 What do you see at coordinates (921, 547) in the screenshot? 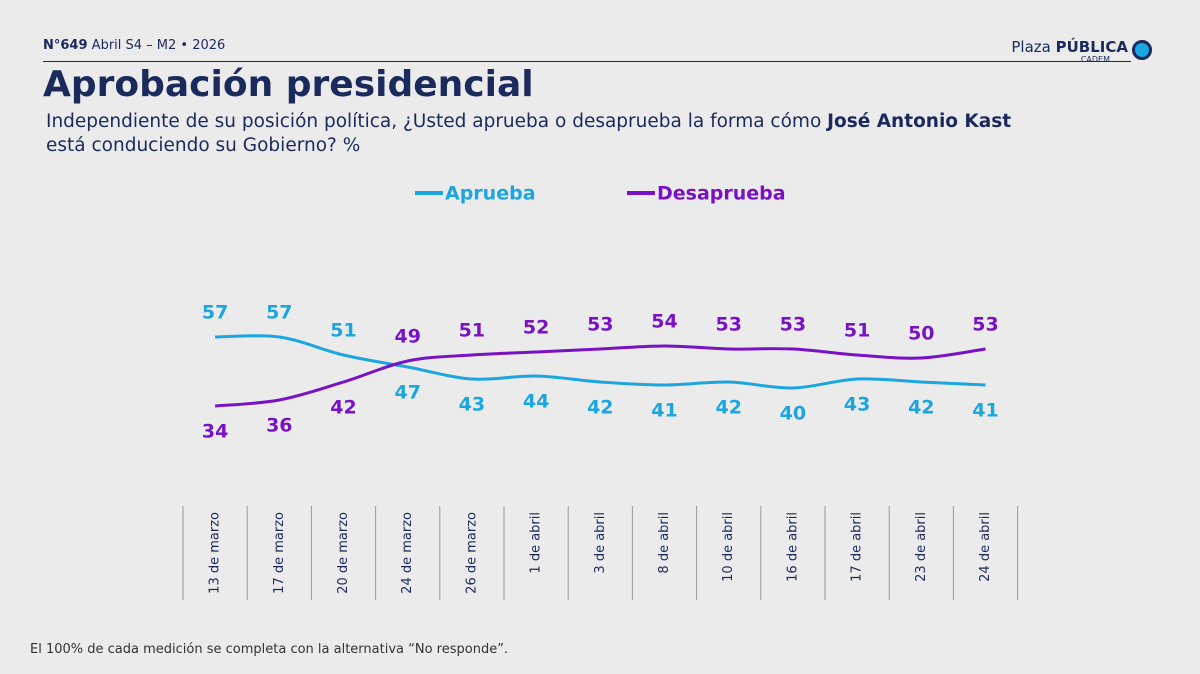
I see `x-tick-label: 23 de abril` at bounding box center [921, 547].